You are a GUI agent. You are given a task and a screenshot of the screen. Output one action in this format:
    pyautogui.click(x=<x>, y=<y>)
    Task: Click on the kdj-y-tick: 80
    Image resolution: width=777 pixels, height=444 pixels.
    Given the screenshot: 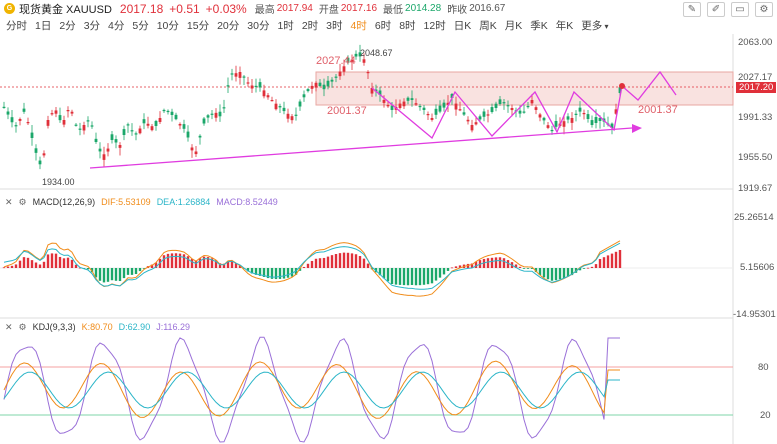 What is the action you would take?
    pyautogui.click(x=763, y=367)
    